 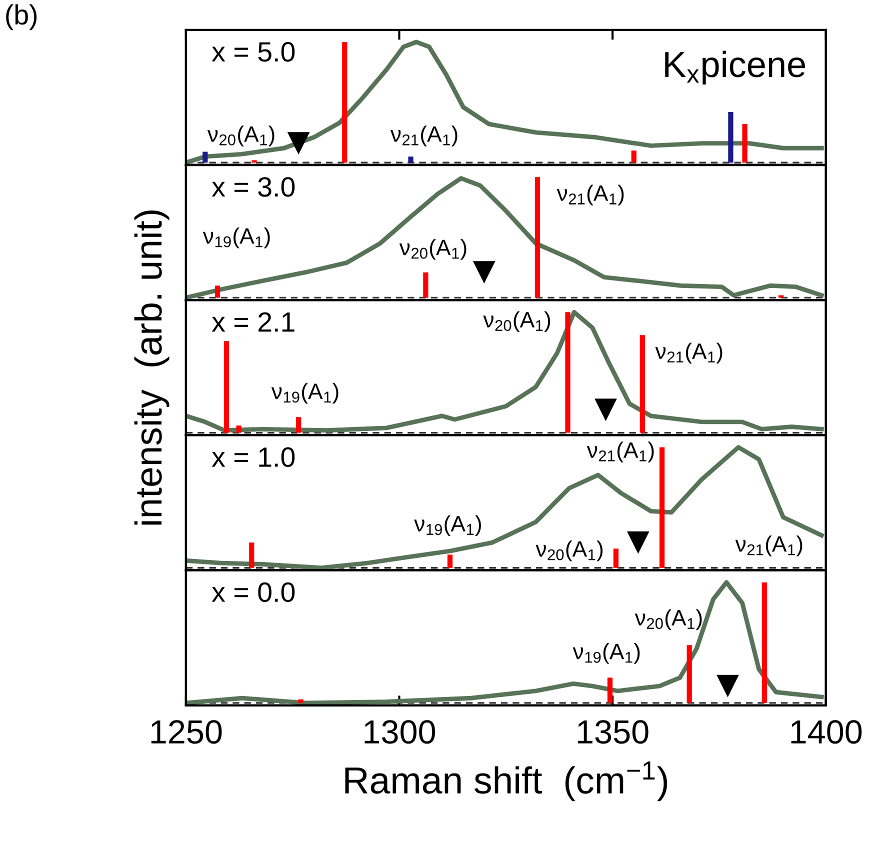 What do you see at coordinates (826, 732) in the screenshot?
I see `x-tick-label: 1400` at bounding box center [826, 732].